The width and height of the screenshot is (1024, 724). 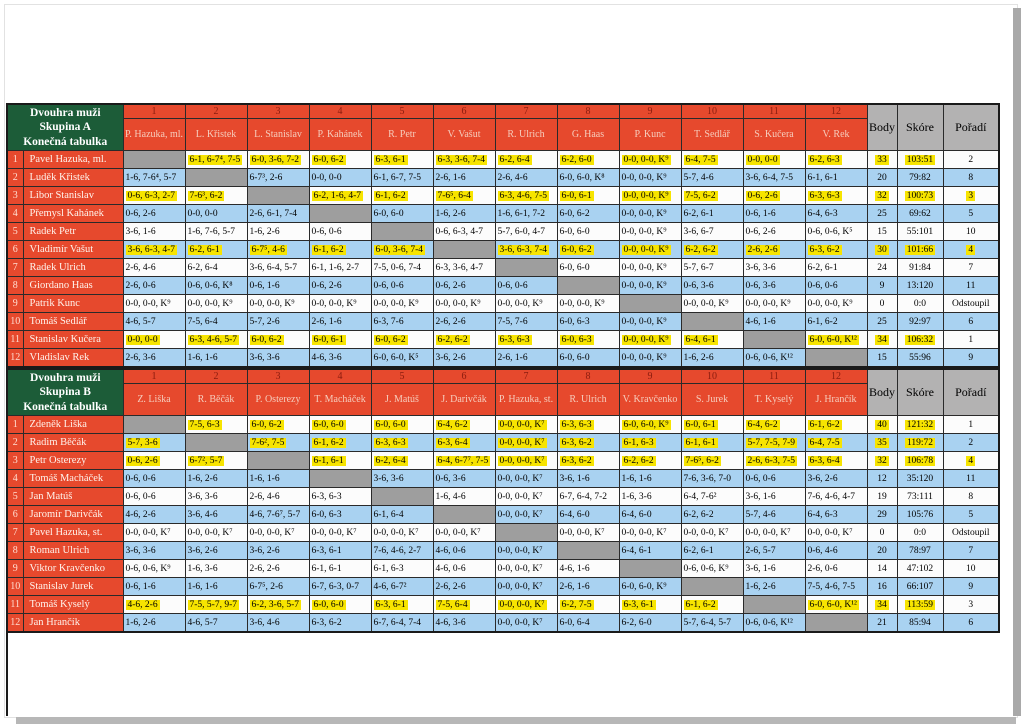 What do you see at coordinates (340, 514) in the screenshot?
I see `match-score-cell: 6-0, 6-3` at bounding box center [340, 514].